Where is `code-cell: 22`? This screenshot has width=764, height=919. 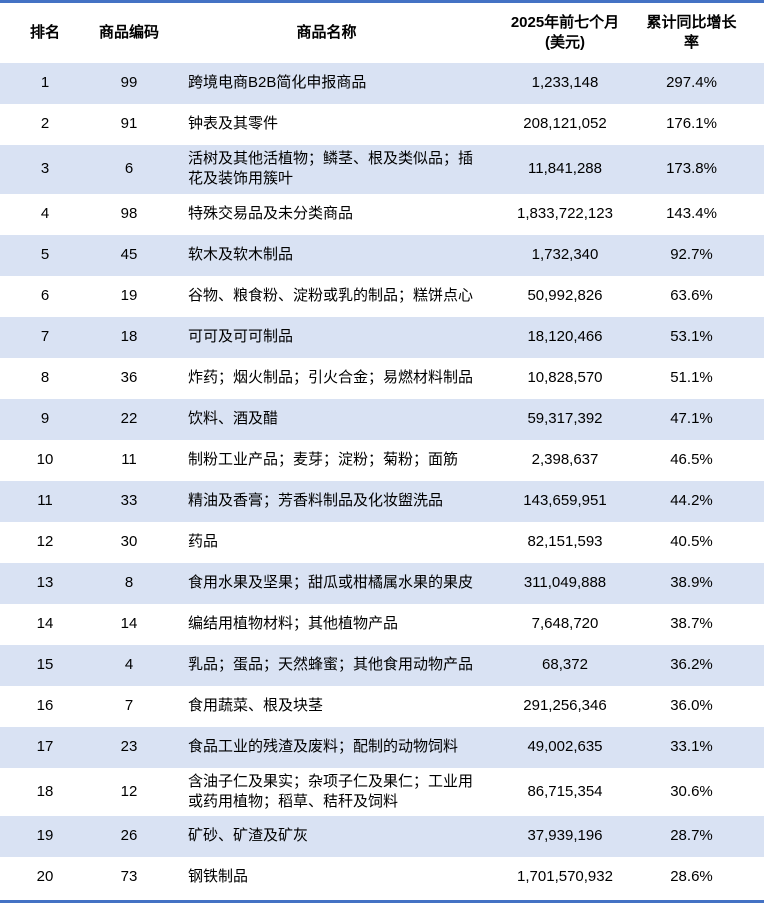 code-cell: 22 is located at coordinates (129, 418).